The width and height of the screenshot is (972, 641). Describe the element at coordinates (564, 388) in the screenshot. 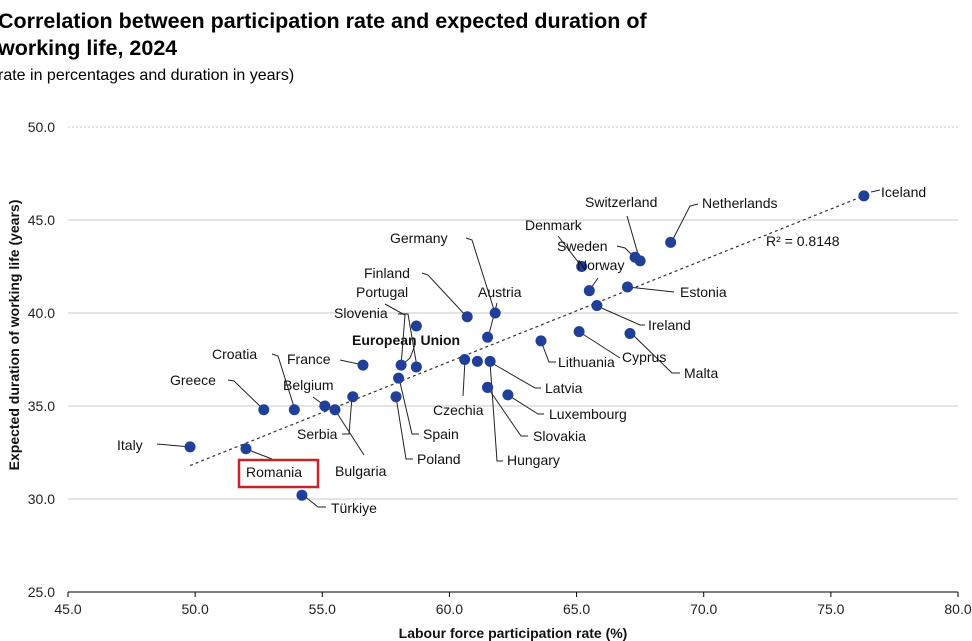

I see `label-latvia: Latvia` at that location.